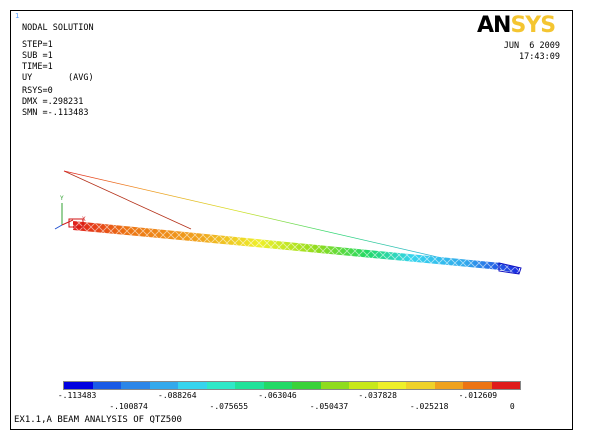 The width and height of the screenshot is (590, 444). Describe the element at coordinates (58, 28) in the screenshot. I see `solution-title: NODAL SOLUTION` at that location.